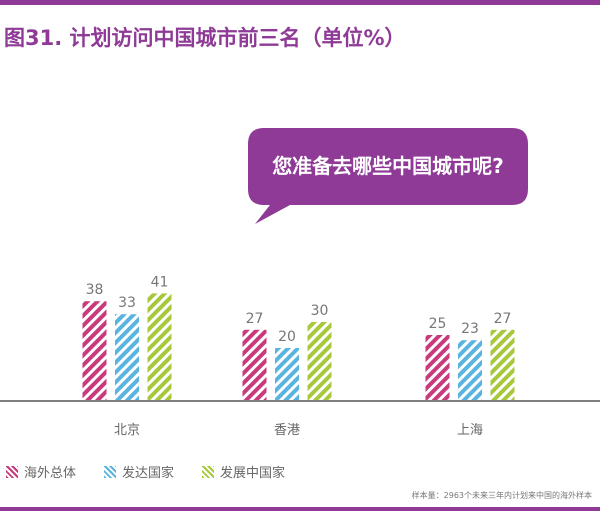 This screenshot has height=516, width=600. I want to click on legend-item: 发展中国家, so click(243, 471).